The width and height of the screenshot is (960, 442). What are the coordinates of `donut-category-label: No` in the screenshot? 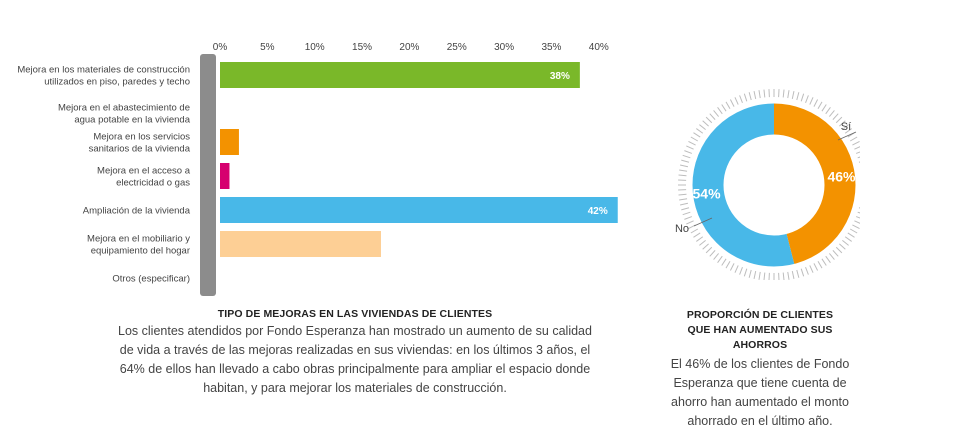 It's located at (682, 229).